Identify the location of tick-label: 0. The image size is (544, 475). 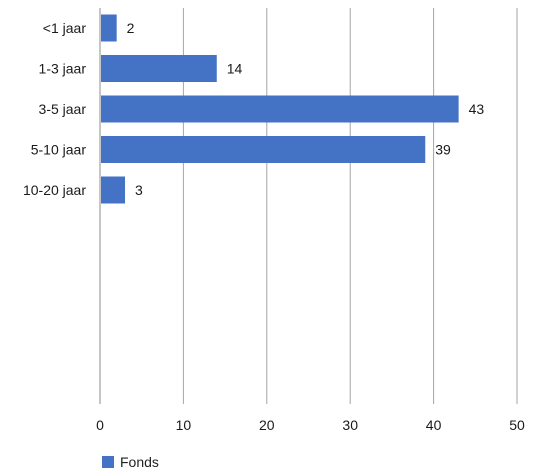
(100, 425).